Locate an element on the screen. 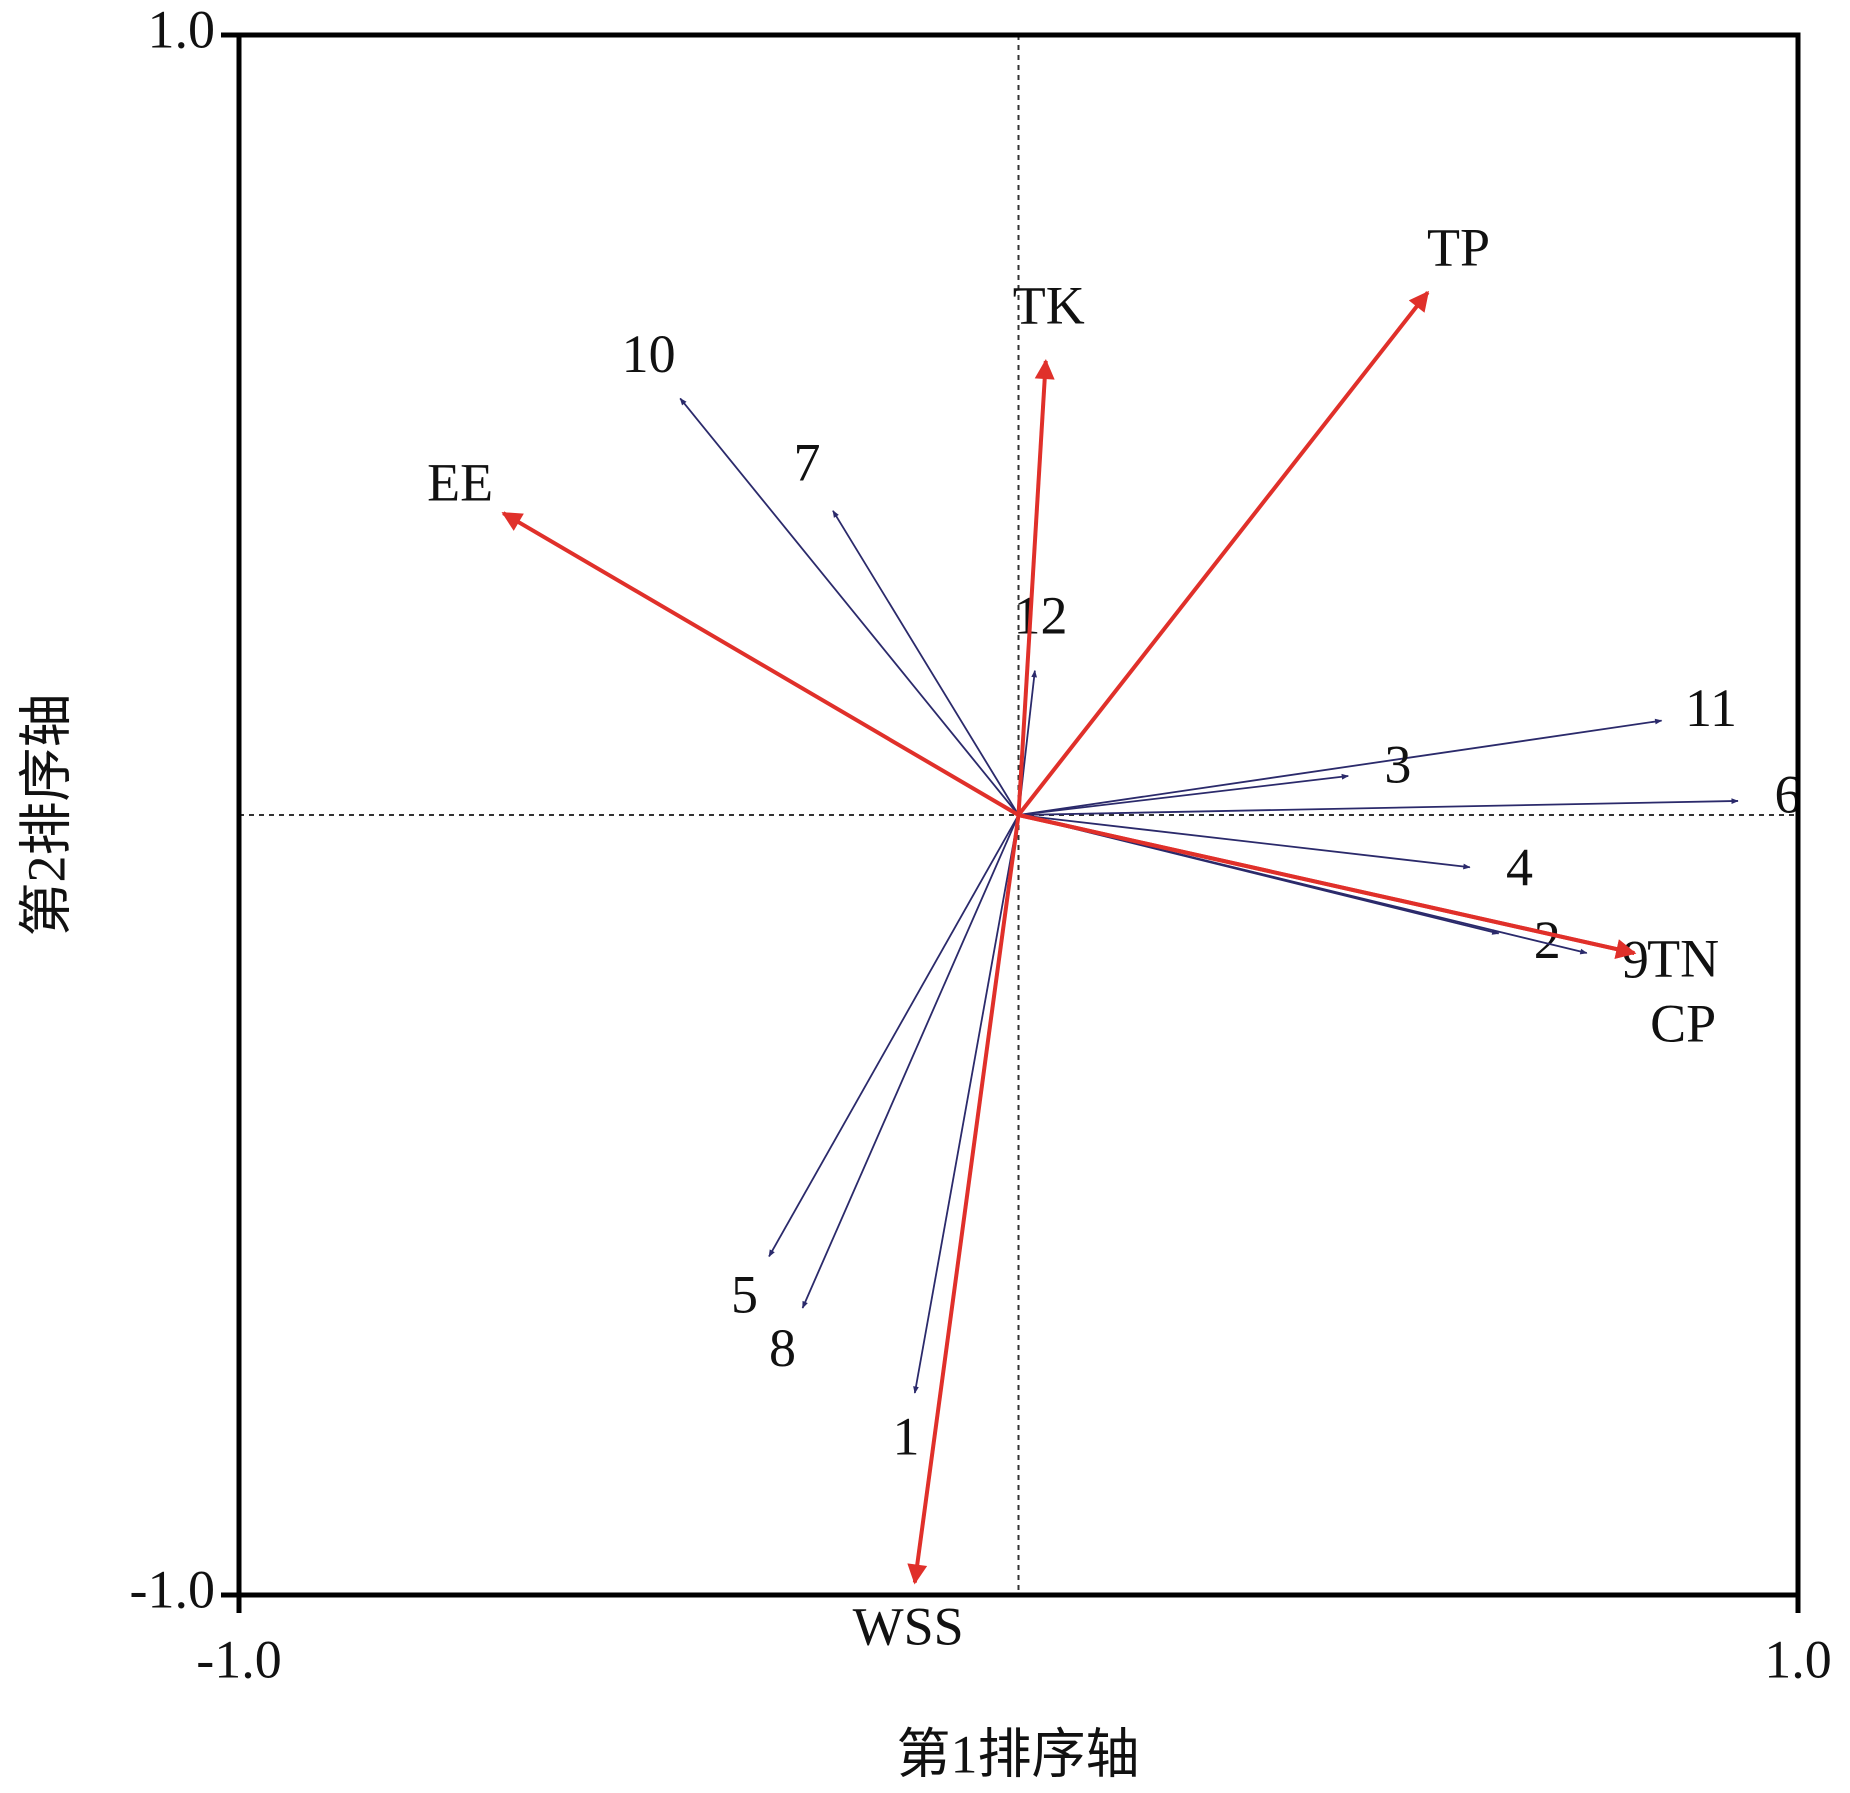 The image size is (1850, 1793). vector-label: TK is located at coordinates (1049, 306).